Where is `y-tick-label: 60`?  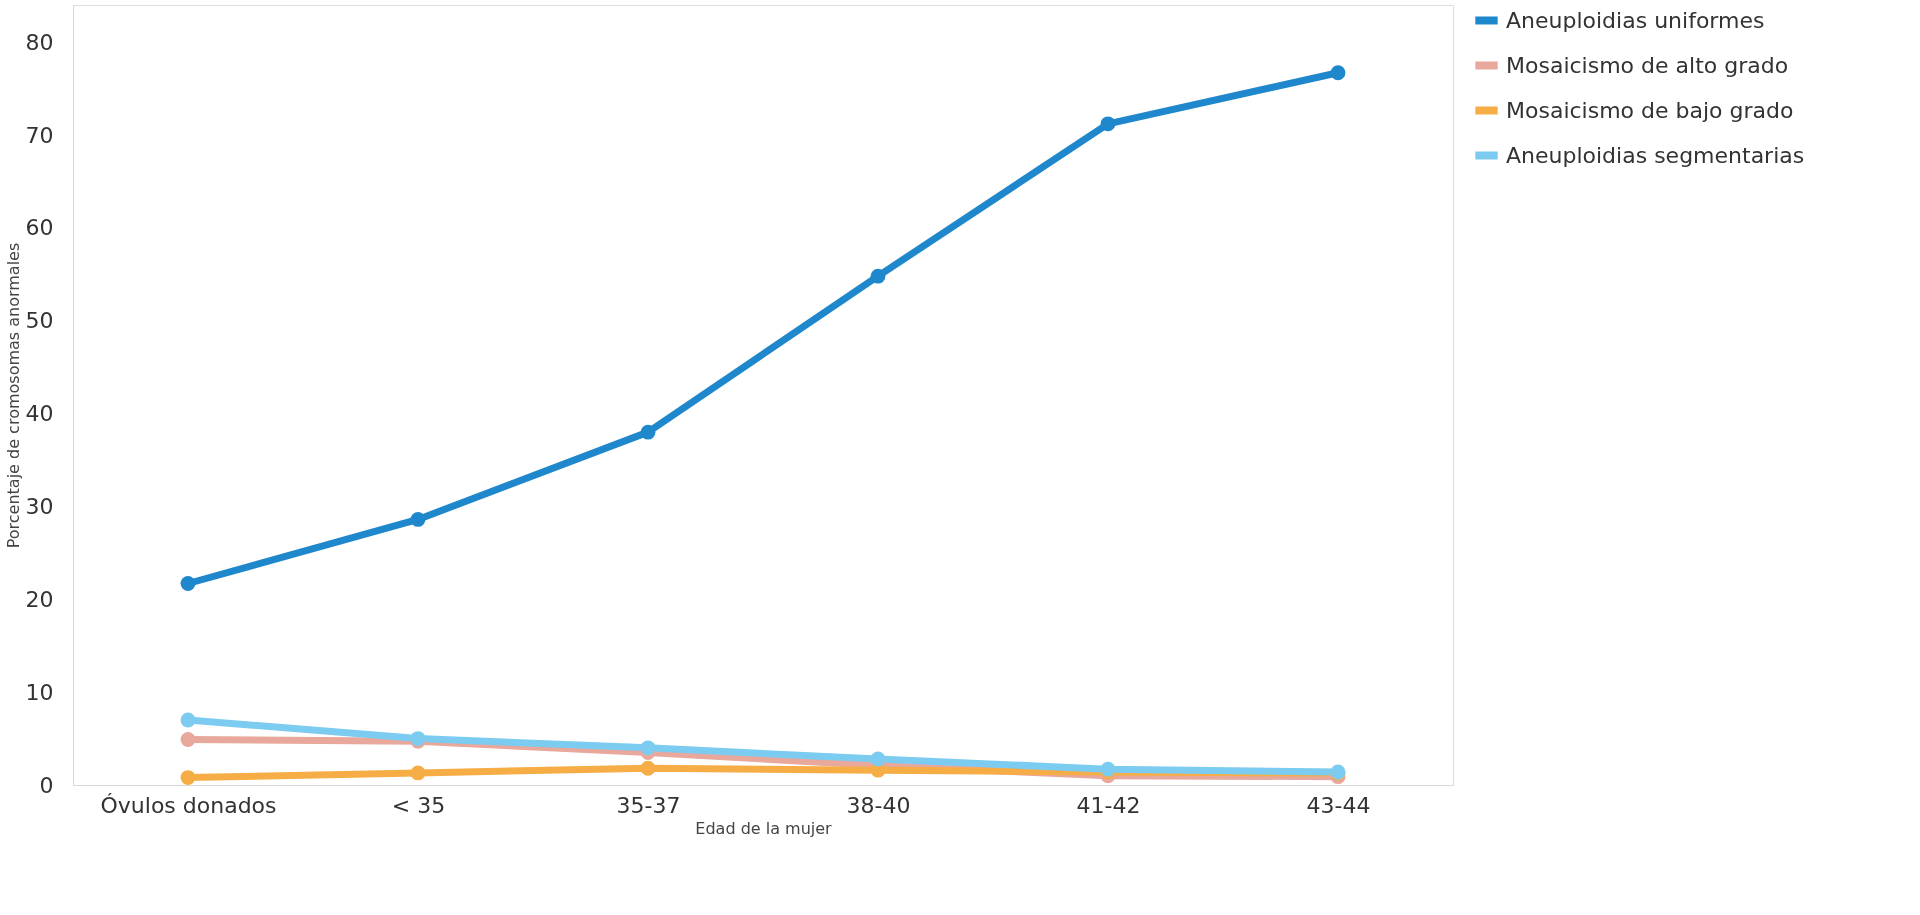 y-tick-label: 60 is located at coordinates (39, 228).